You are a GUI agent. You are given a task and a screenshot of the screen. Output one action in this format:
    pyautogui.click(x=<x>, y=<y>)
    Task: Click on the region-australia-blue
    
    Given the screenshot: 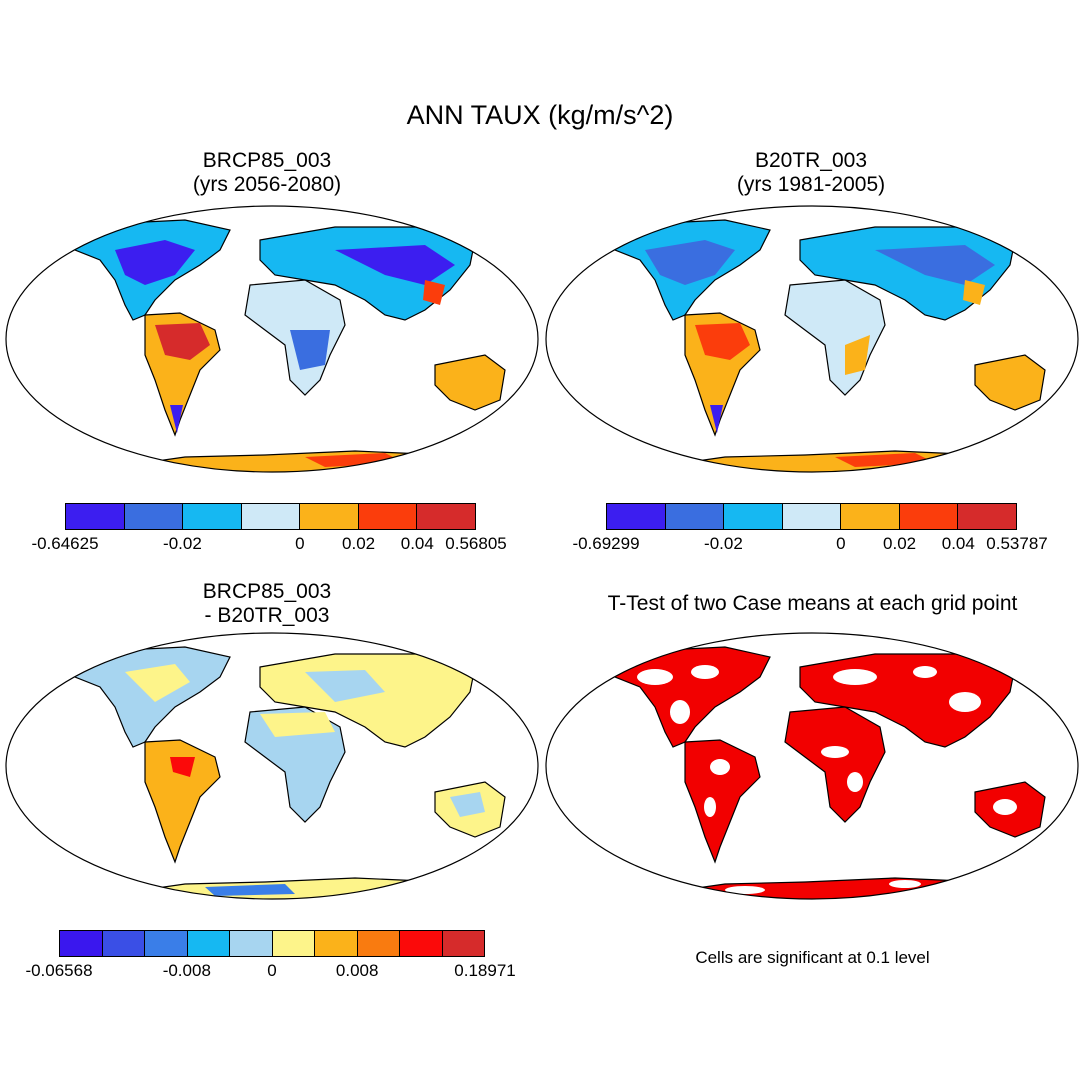 What is the action you would take?
    pyautogui.click(x=467, y=804)
    